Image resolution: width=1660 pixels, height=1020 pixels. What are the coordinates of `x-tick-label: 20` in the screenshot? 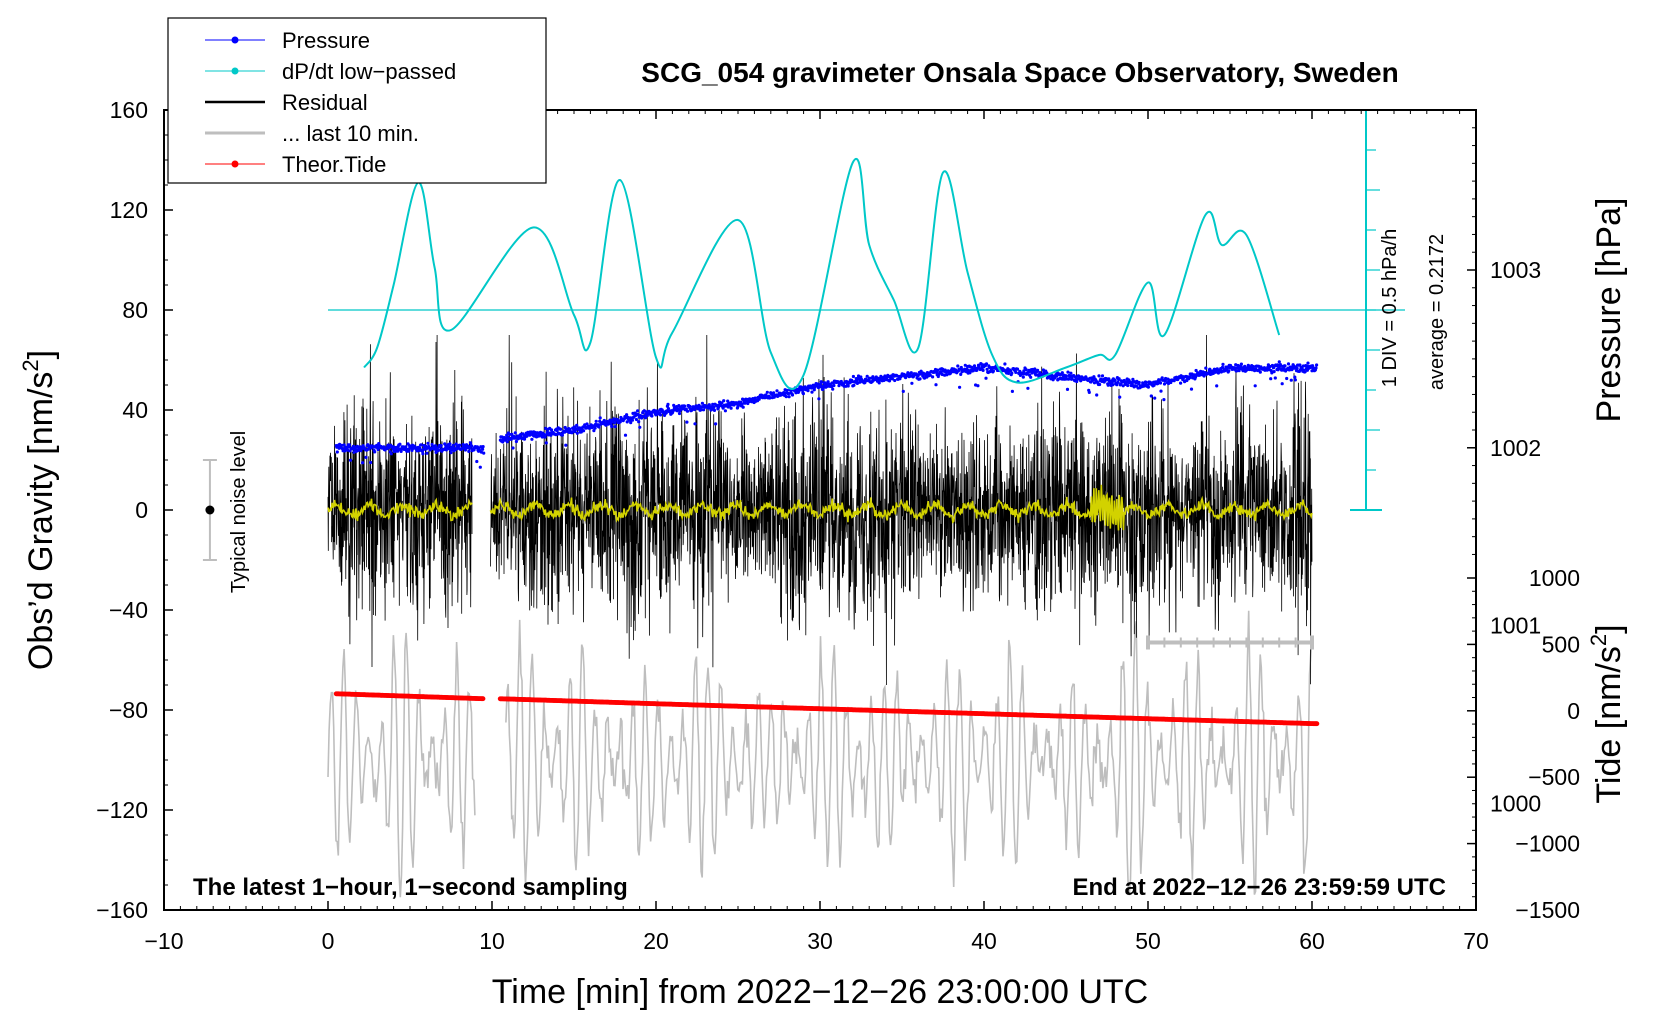 It's located at (656, 941).